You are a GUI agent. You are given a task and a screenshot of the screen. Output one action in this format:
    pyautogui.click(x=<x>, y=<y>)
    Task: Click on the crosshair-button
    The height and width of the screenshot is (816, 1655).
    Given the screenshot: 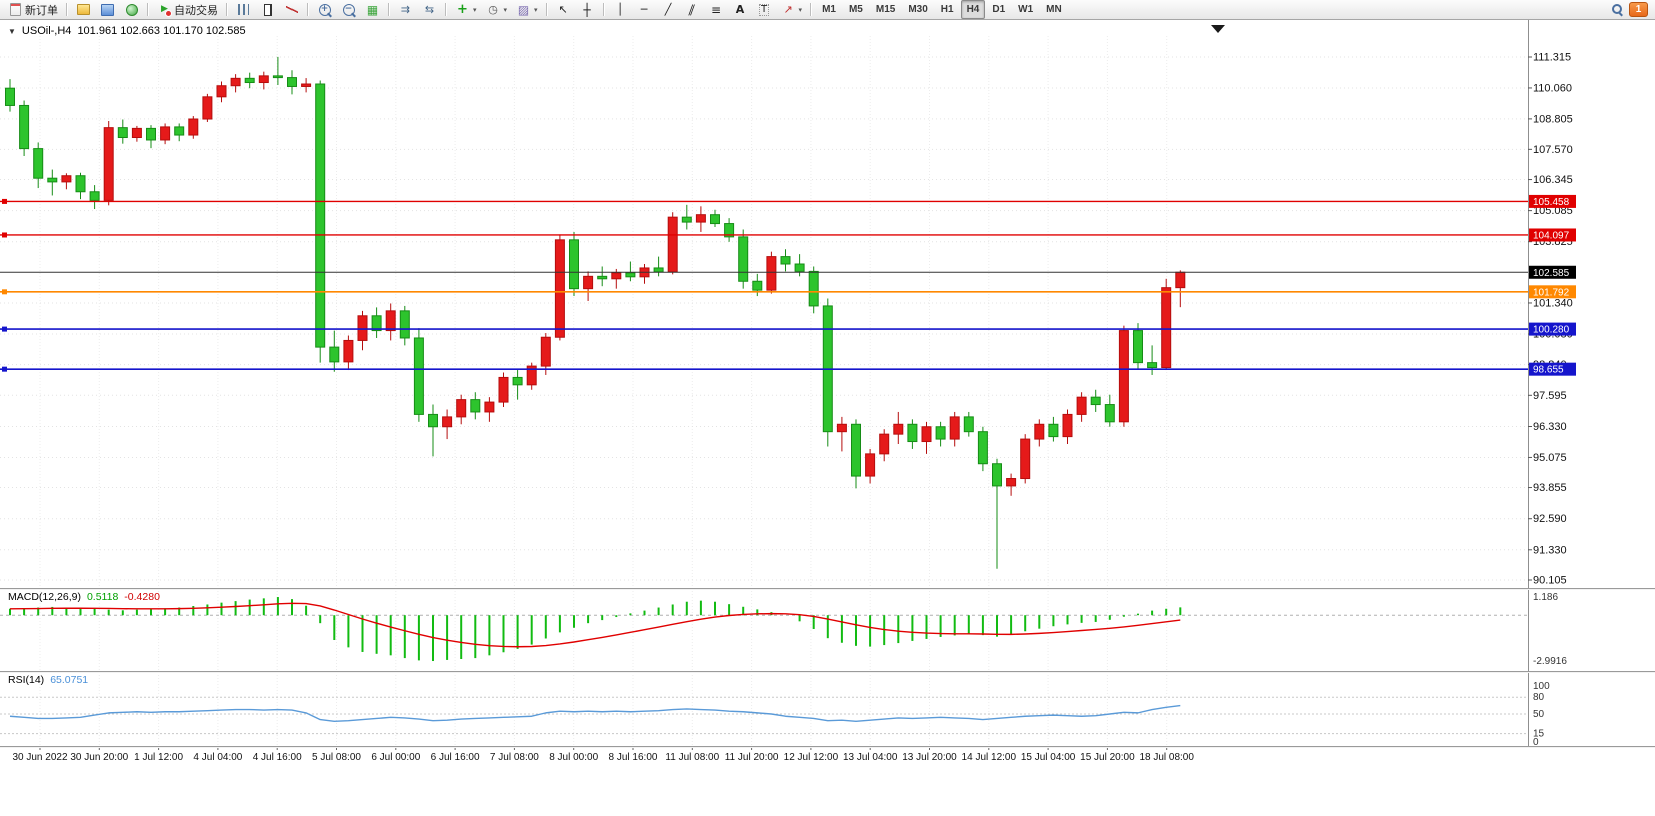 What is the action you would take?
    pyautogui.click(x=587, y=9)
    